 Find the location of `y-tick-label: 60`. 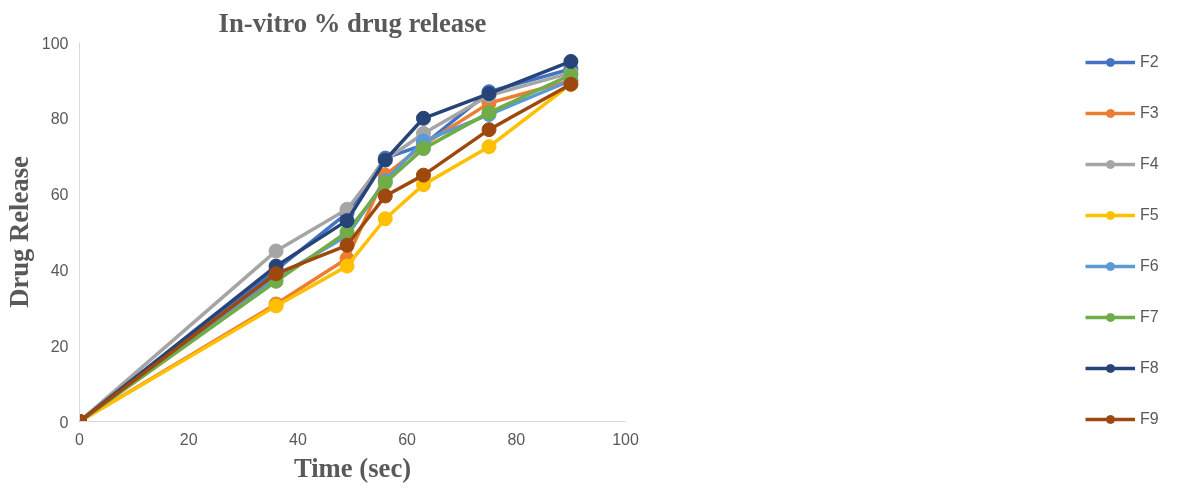

y-tick-label: 60 is located at coordinates (59, 195).